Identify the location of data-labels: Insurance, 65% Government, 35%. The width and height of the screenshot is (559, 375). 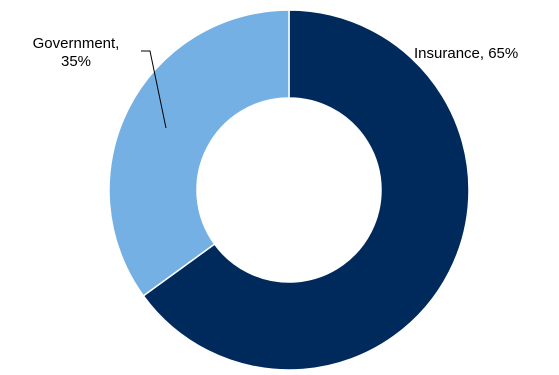
(276, 52).